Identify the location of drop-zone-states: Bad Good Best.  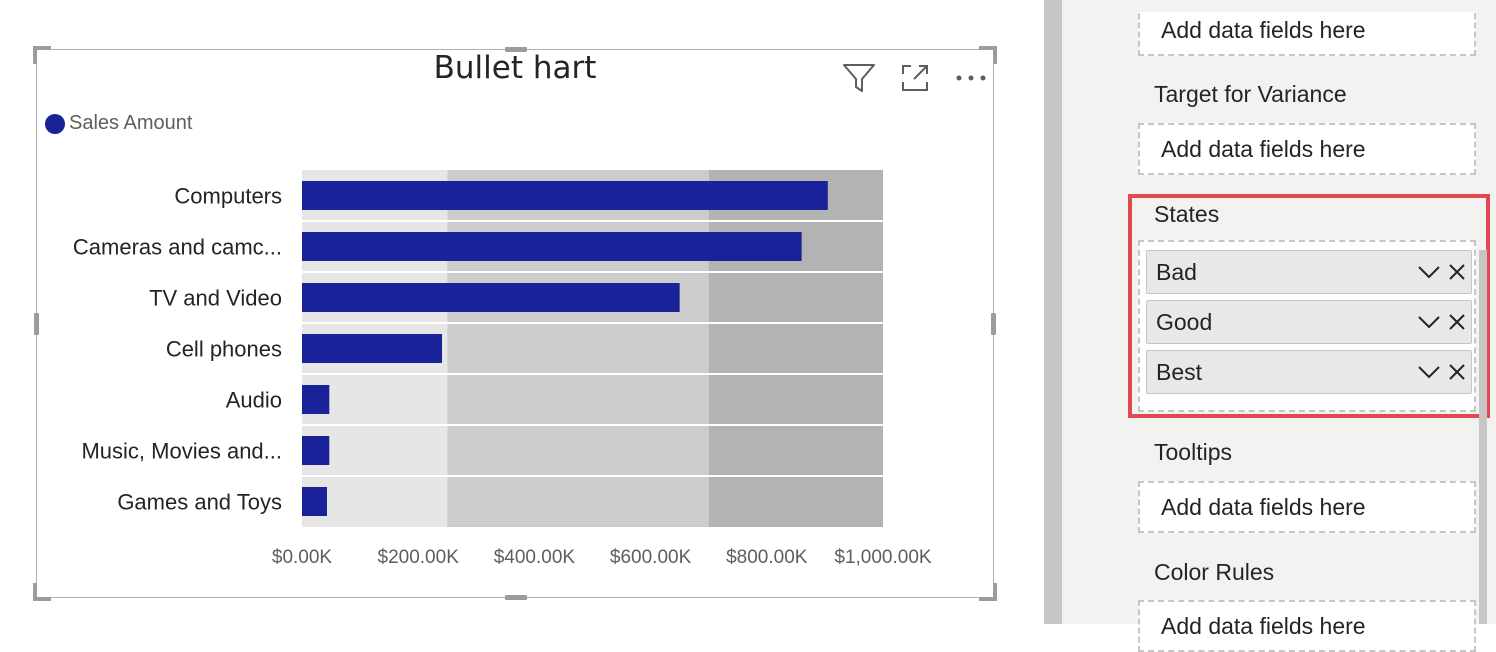
(1307, 326).